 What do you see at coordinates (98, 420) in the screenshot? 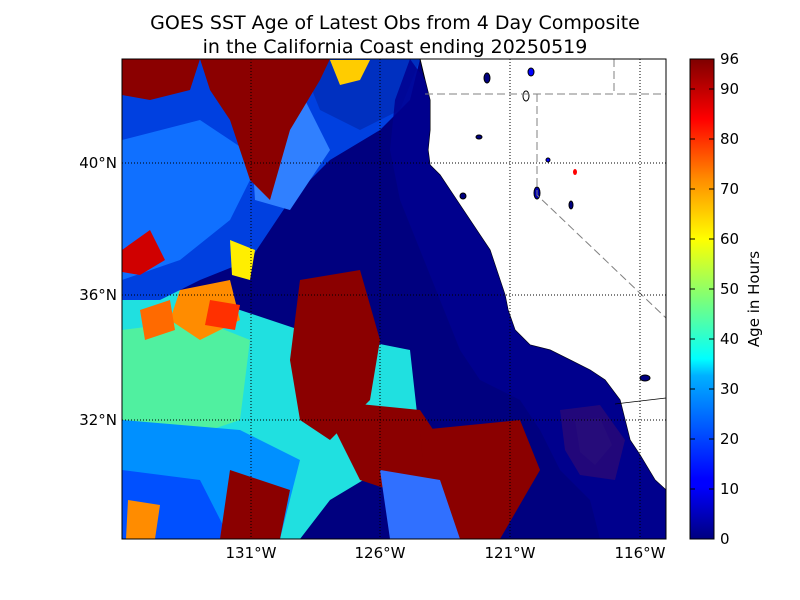
I see `lat-label-32n: 32°N` at bounding box center [98, 420].